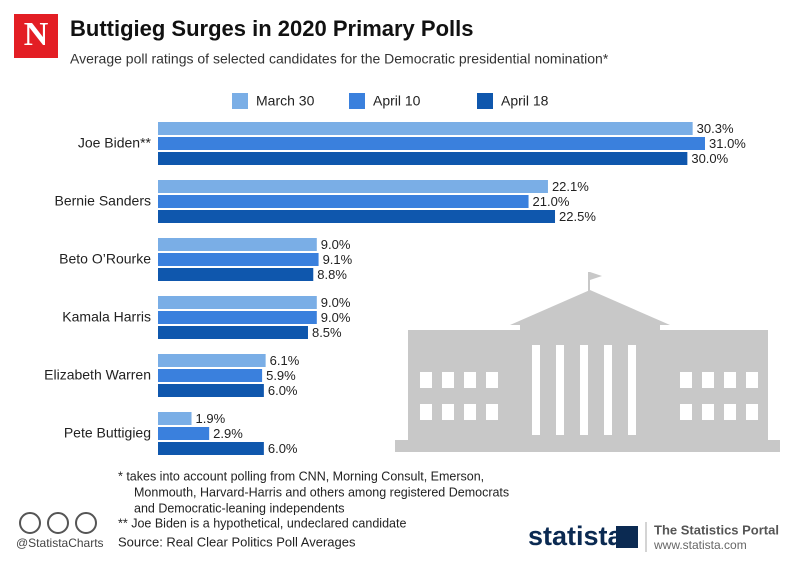  I want to click on handle: @StatistaCharts, so click(60, 543).